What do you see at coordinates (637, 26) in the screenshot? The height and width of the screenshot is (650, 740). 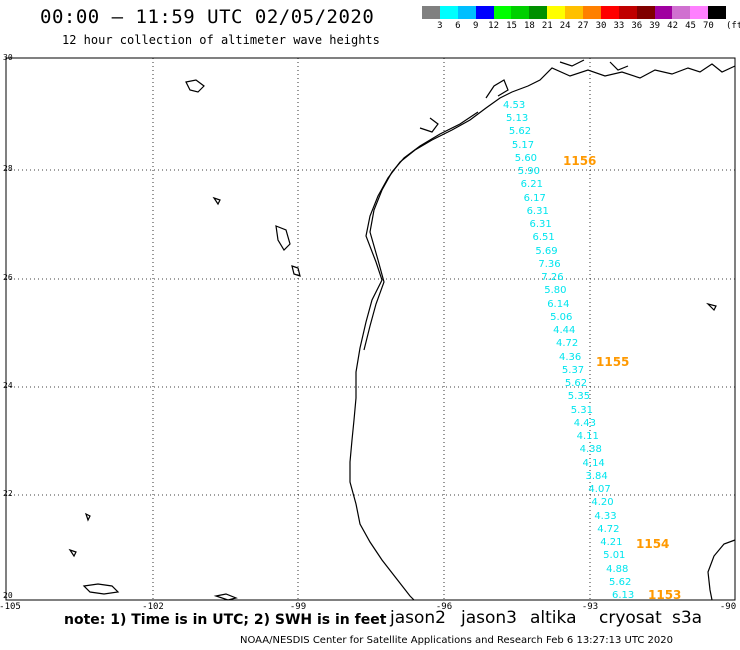 I see `colorbar-tick-label: 36` at bounding box center [637, 26].